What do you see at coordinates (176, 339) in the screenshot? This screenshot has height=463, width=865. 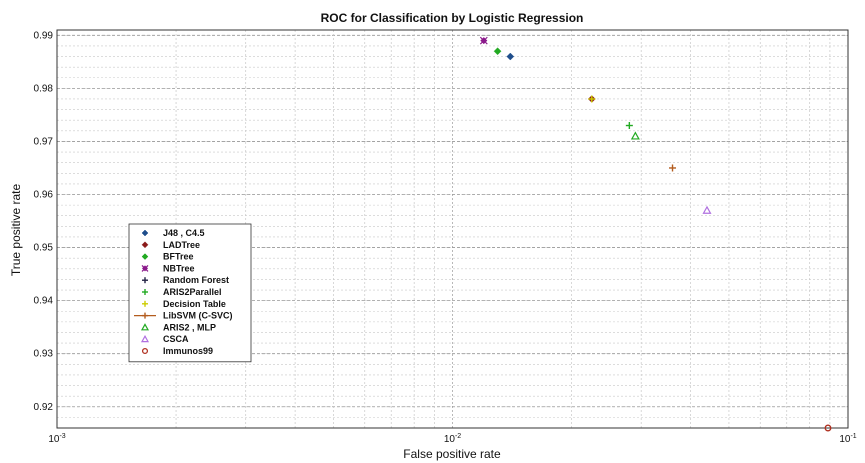 I see `legend-label: CSCA` at bounding box center [176, 339].